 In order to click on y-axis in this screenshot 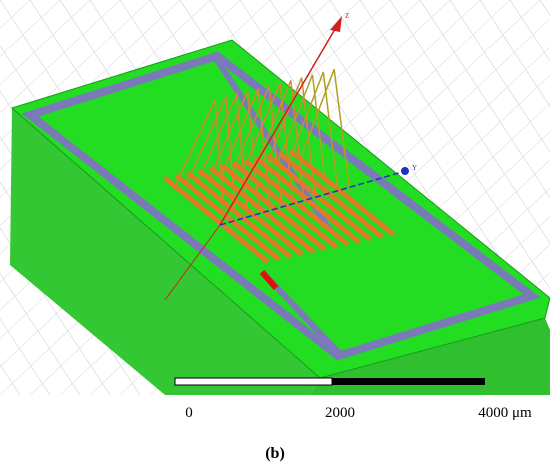, I will do `click(311, 198)`.